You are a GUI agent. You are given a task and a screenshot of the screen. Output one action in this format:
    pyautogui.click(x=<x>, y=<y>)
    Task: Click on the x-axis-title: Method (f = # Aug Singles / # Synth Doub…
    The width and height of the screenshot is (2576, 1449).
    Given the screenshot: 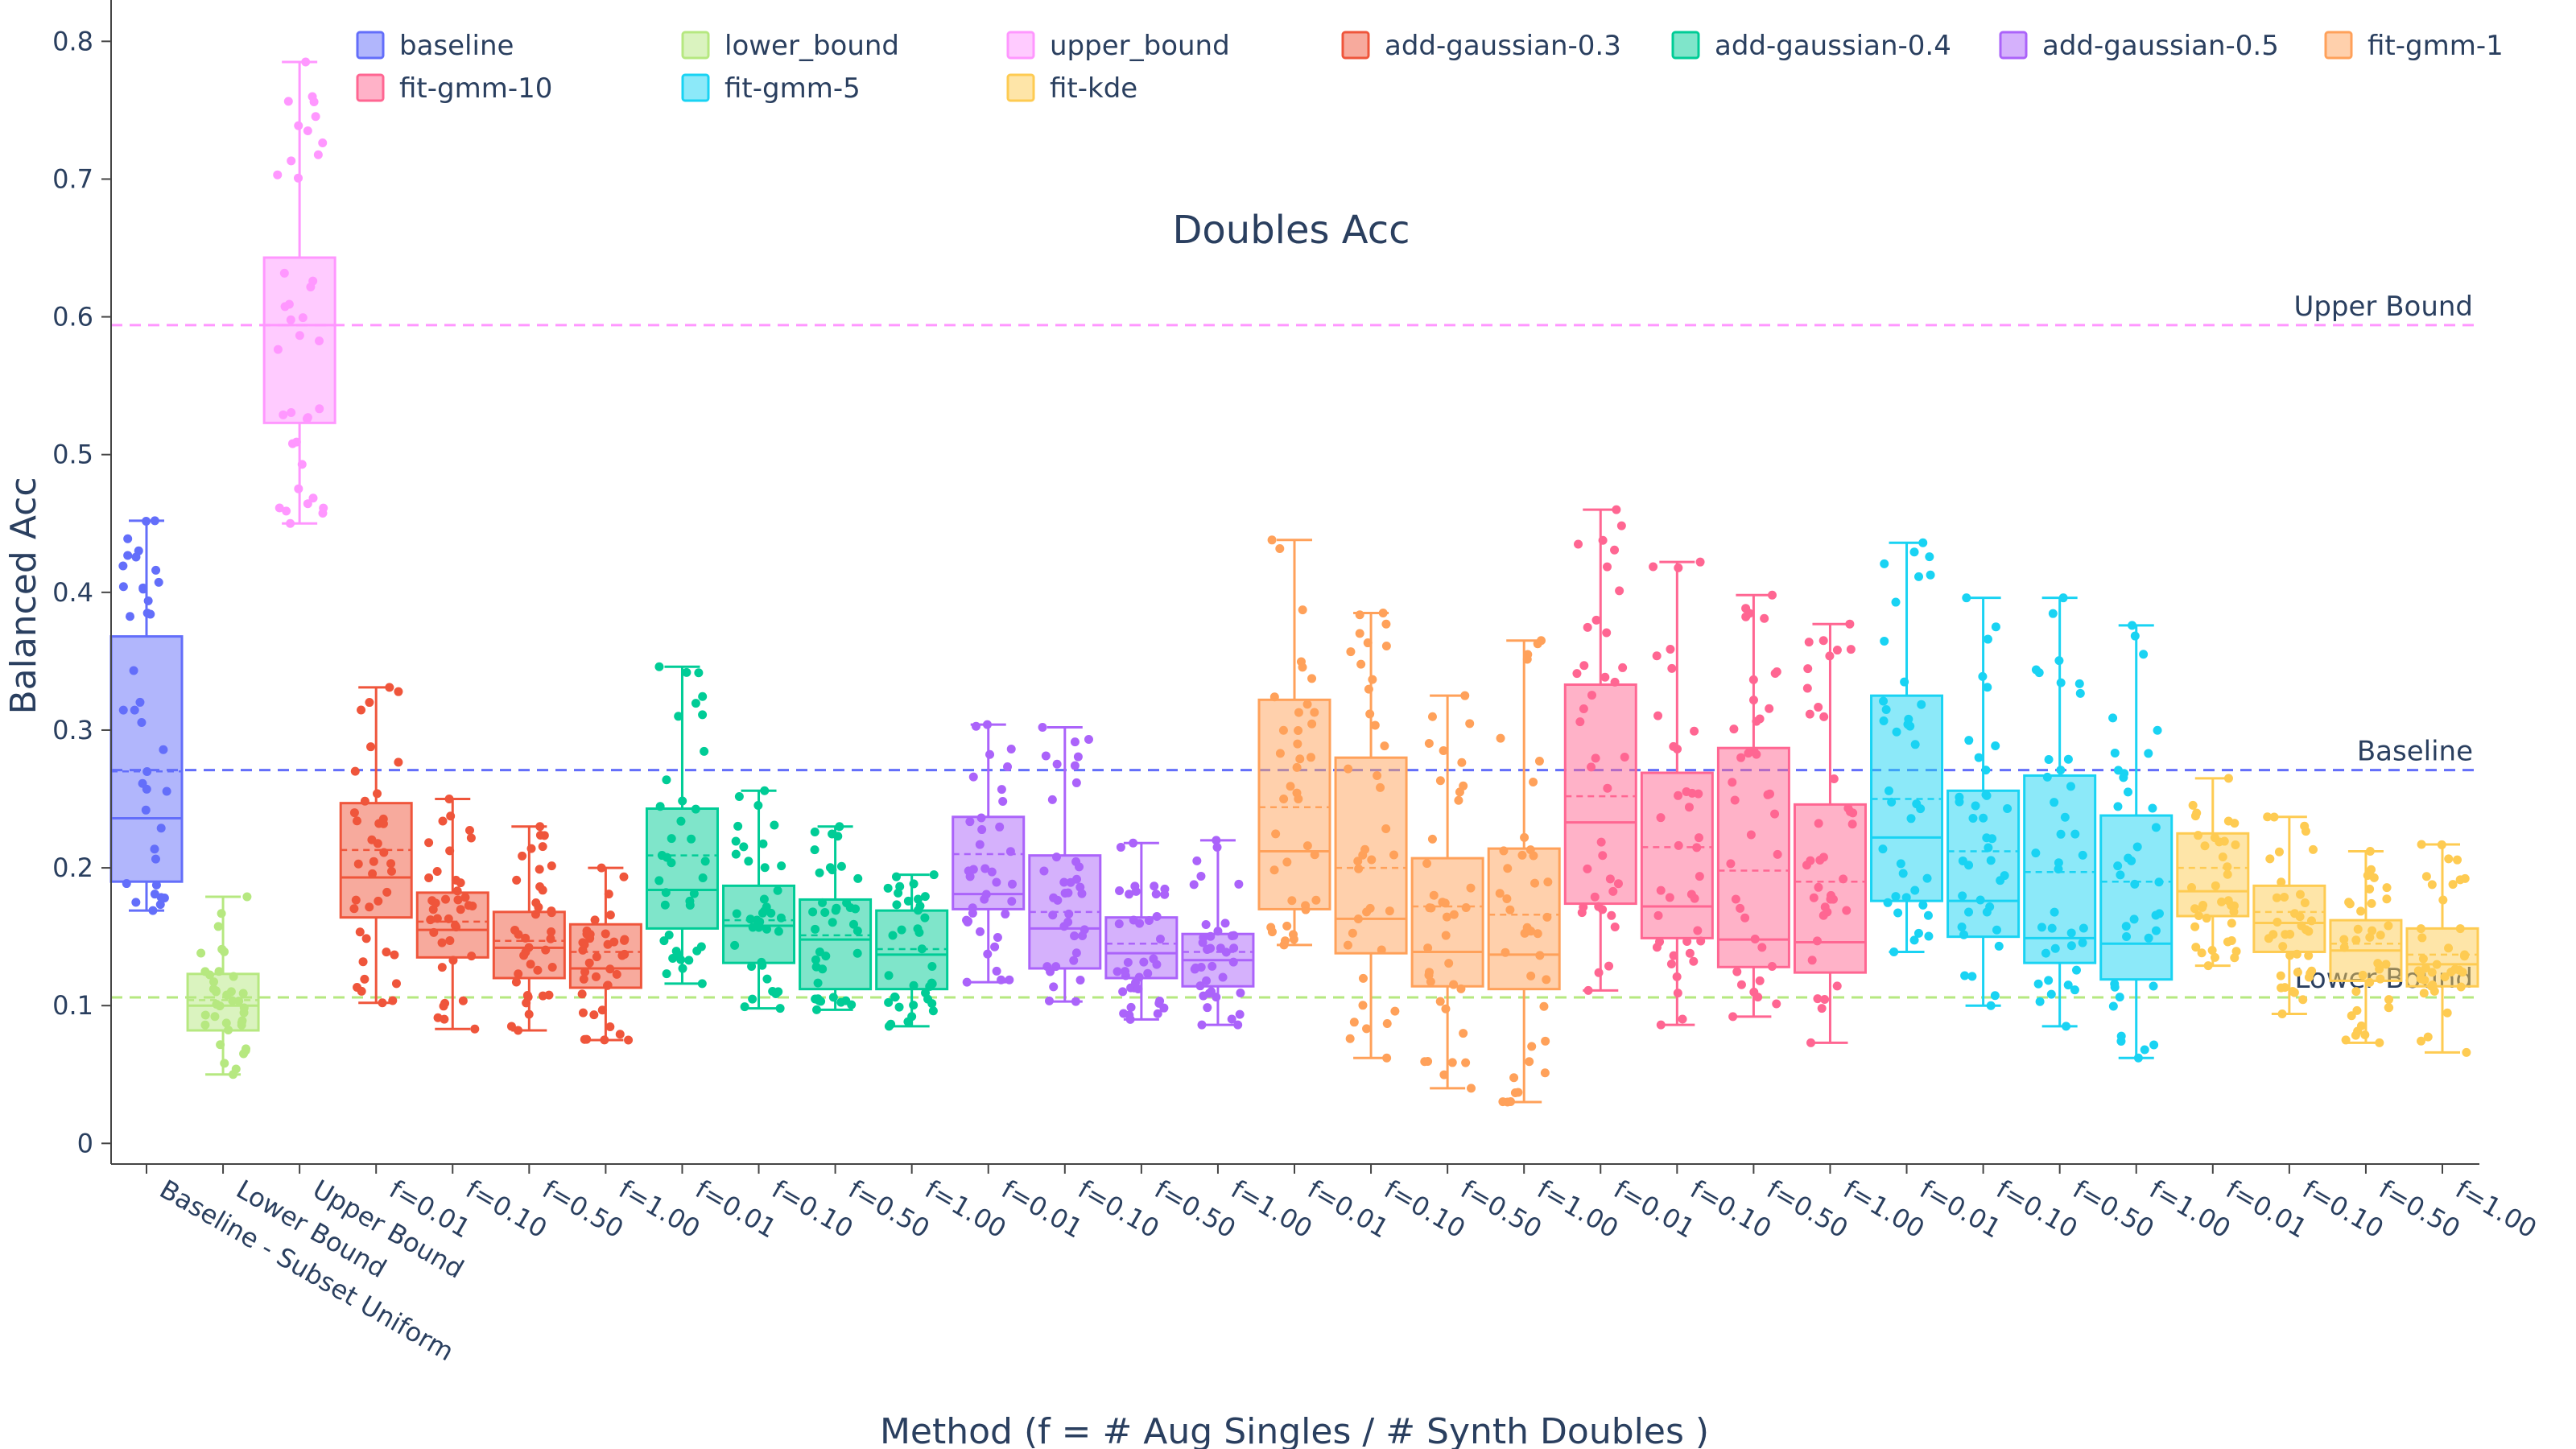 What is the action you would take?
    pyautogui.click(x=1294, y=1430)
    